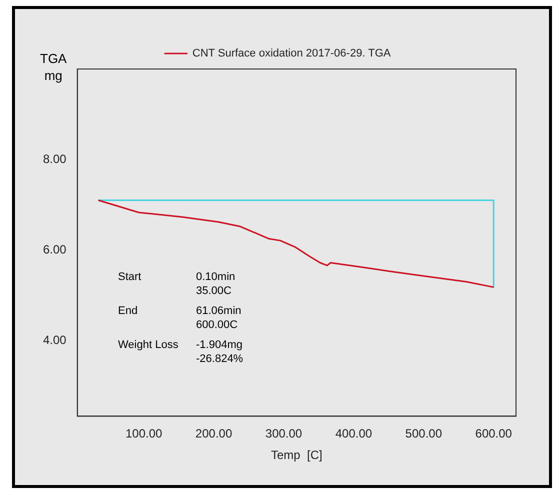  What do you see at coordinates (216, 284) in the screenshot?
I see `annotation: 0.10min 35.00C` at bounding box center [216, 284].